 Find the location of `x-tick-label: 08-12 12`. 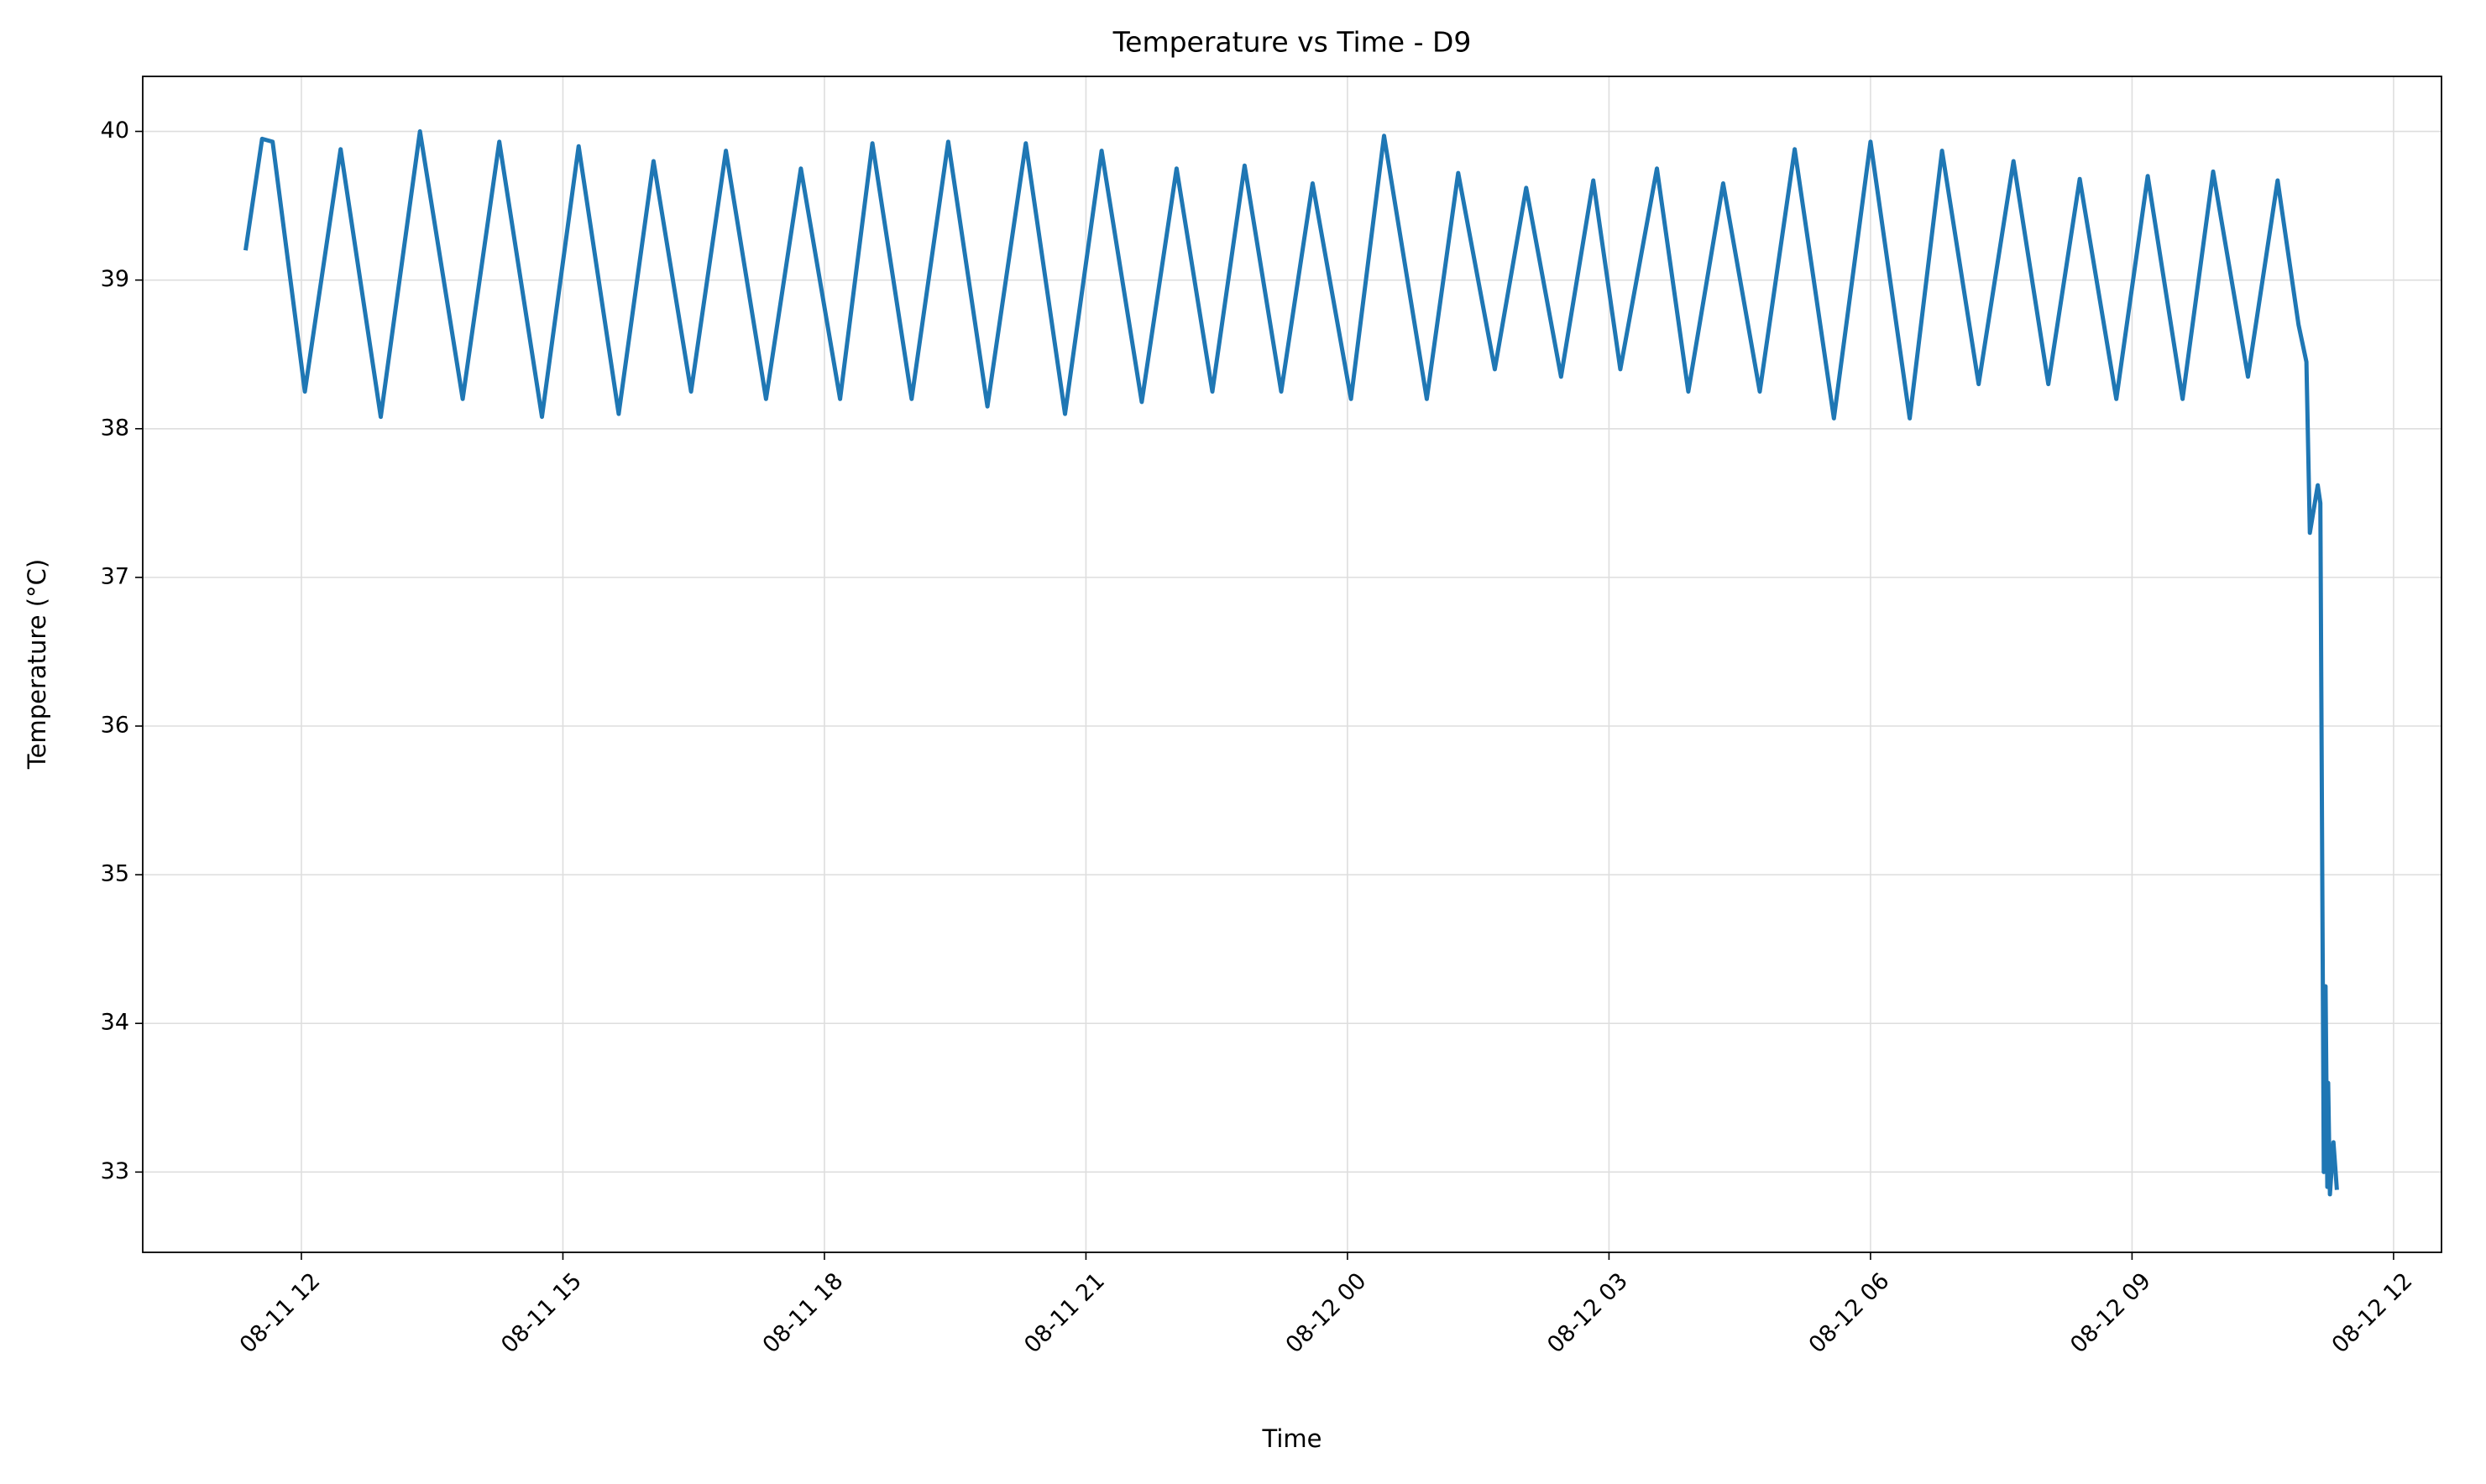

x-tick-label: 08-12 12 is located at coordinates (2372, 1313).